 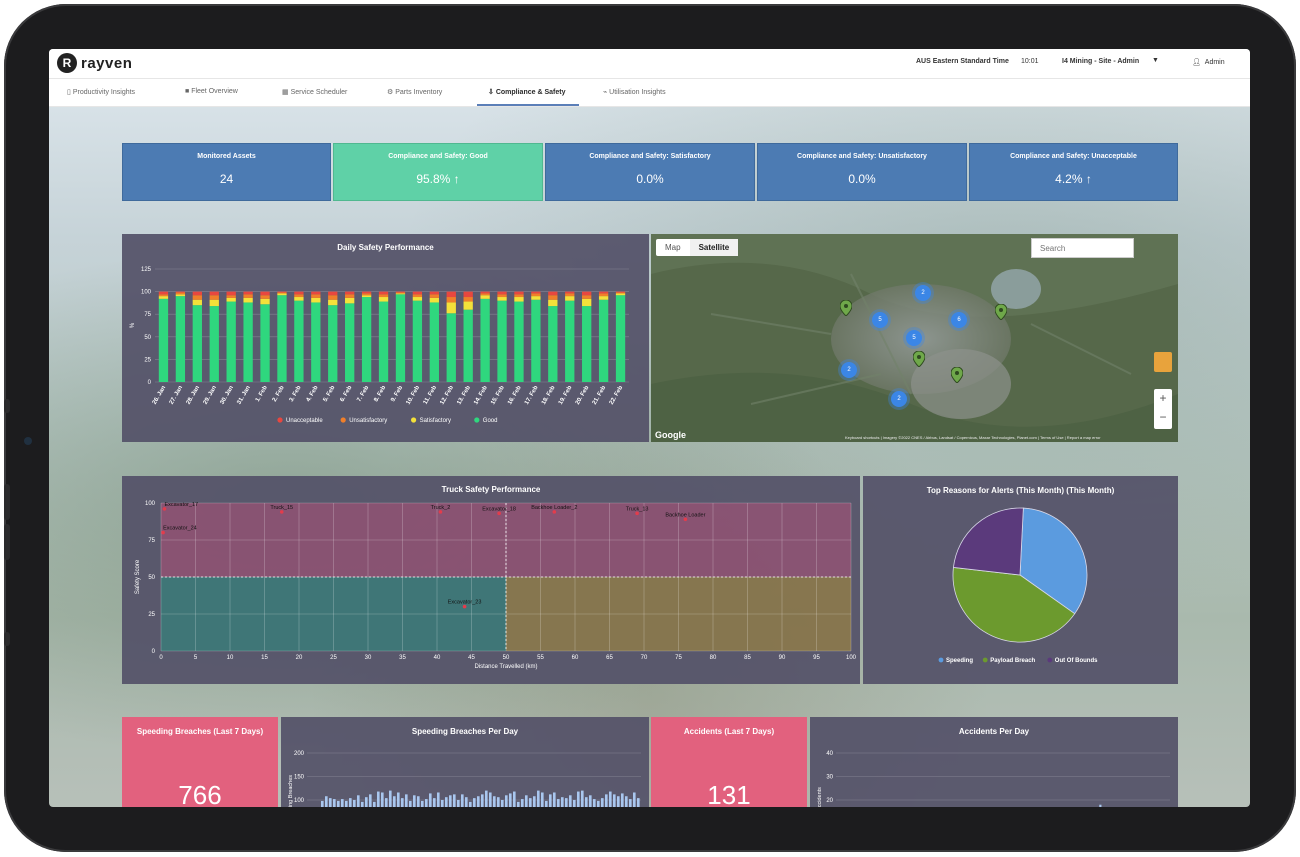 What do you see at coordinates (414, 395) in the screenshot?
I see `x-tick-label: 10. Feb` at bounding box center [414, 395].